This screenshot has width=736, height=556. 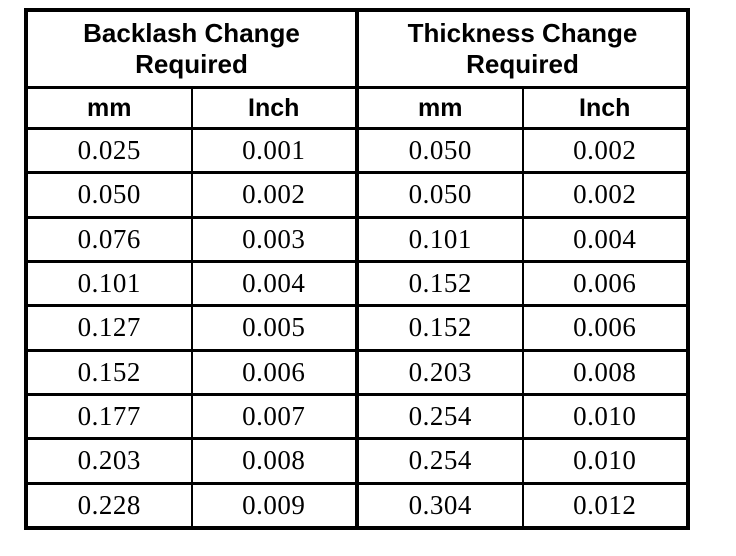 I want to click on table-row: 0.177 0.007 0.254 0.010, so click(x=357, y=416).